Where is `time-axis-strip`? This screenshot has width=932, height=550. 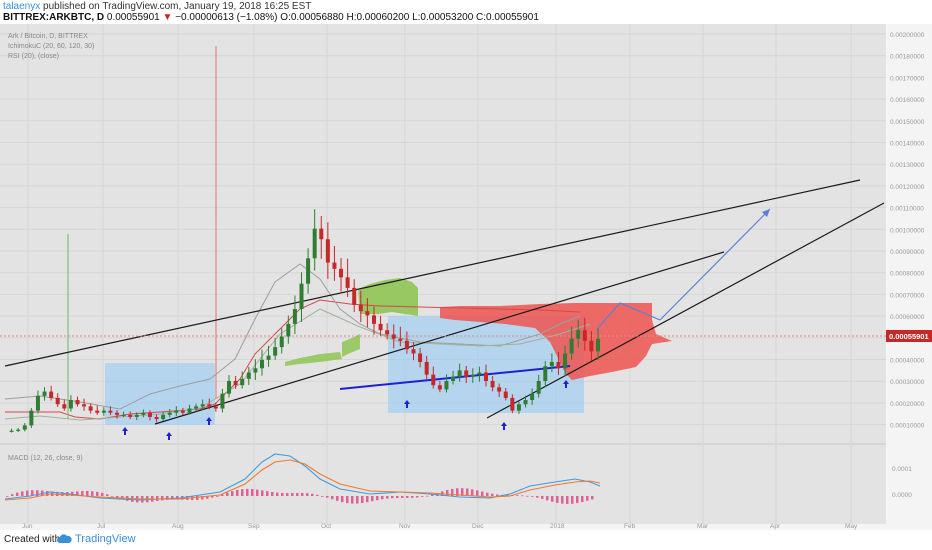 time-axis-strip is located at coordinates (443, 527).